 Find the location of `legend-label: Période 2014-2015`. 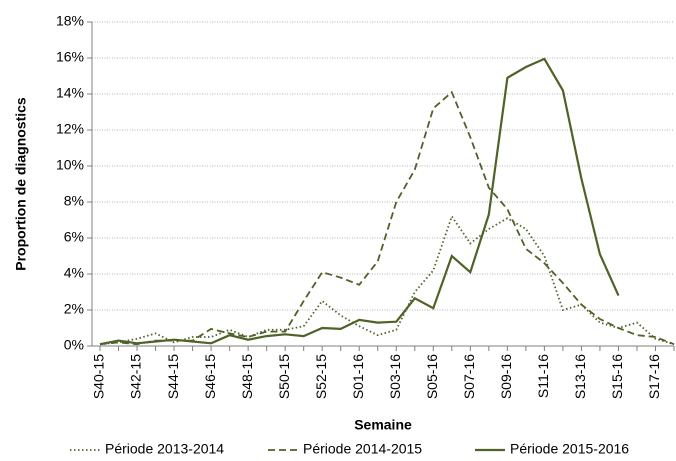

legend-label: Période 2014-2015 is located at coordinates (362, 449).